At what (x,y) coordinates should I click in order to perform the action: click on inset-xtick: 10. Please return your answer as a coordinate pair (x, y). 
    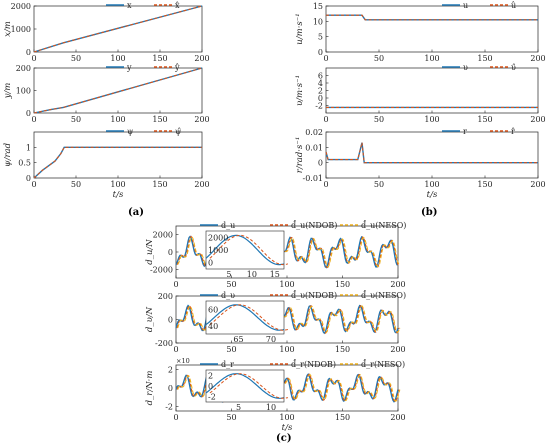
    Looking at the image, I should click on (252, 274).